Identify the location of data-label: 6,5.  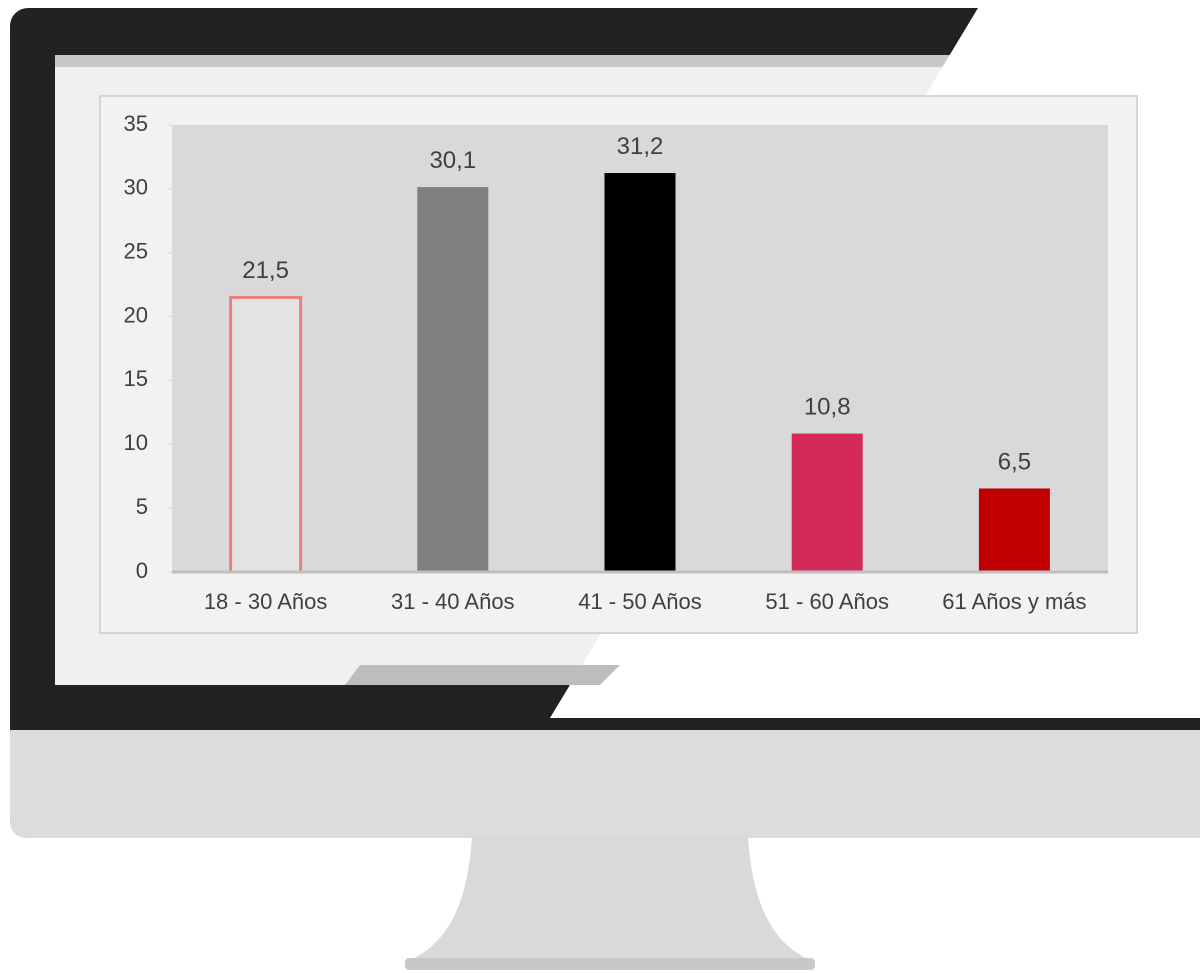
(1014, 461).